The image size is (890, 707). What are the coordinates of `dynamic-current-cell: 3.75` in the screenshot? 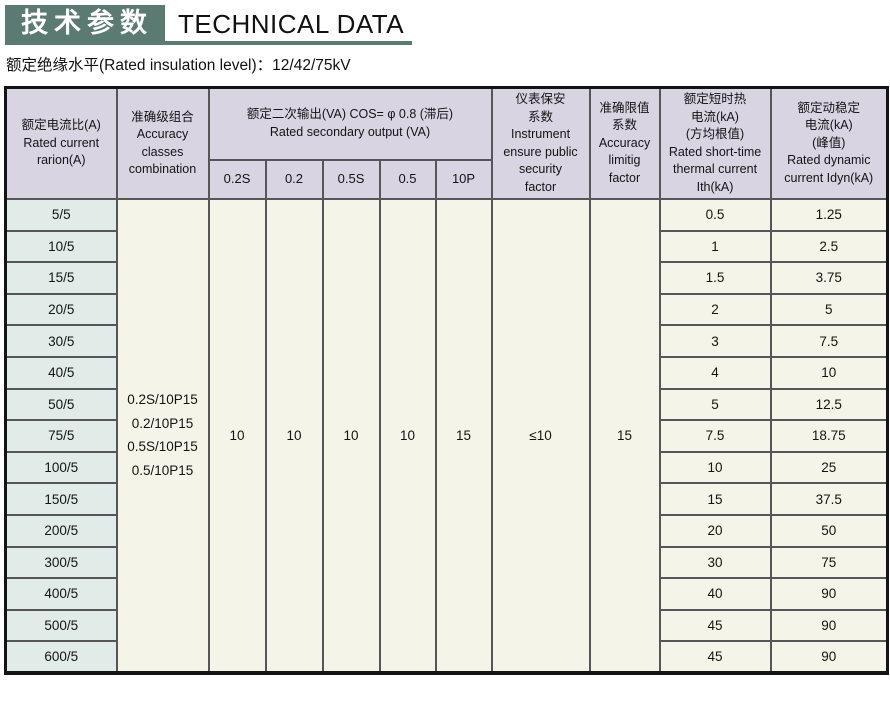 It's located at (829, 278).